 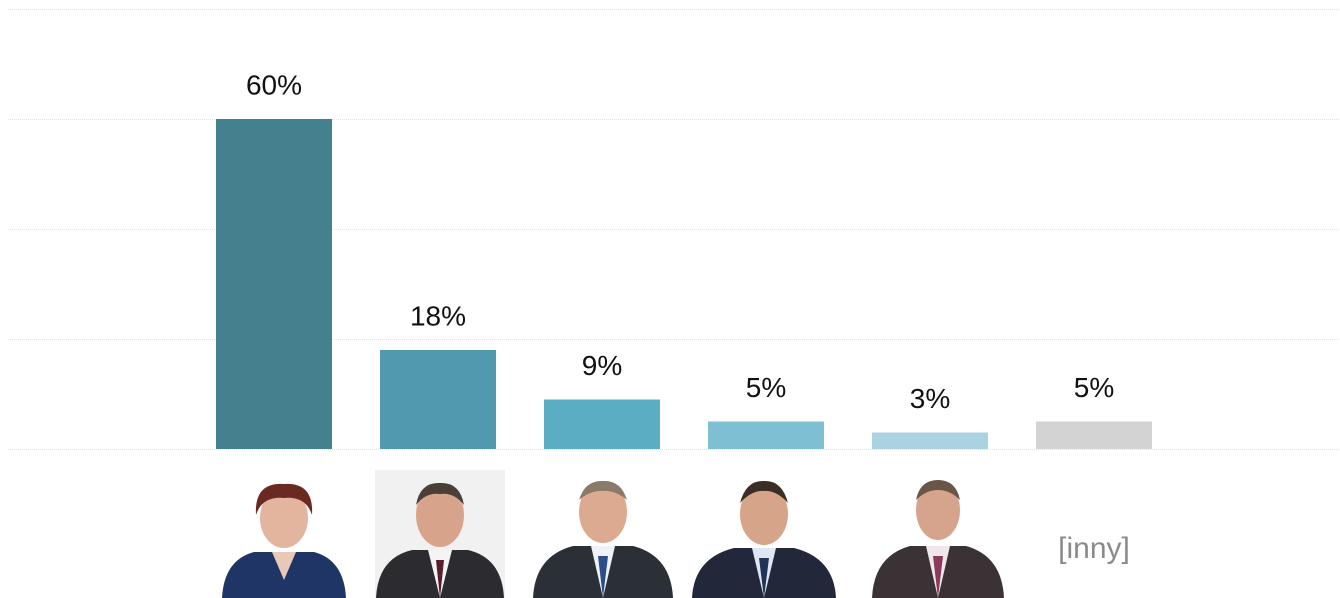 I want to click on x-tick-label: [inny], so click(x=1094, y=548).